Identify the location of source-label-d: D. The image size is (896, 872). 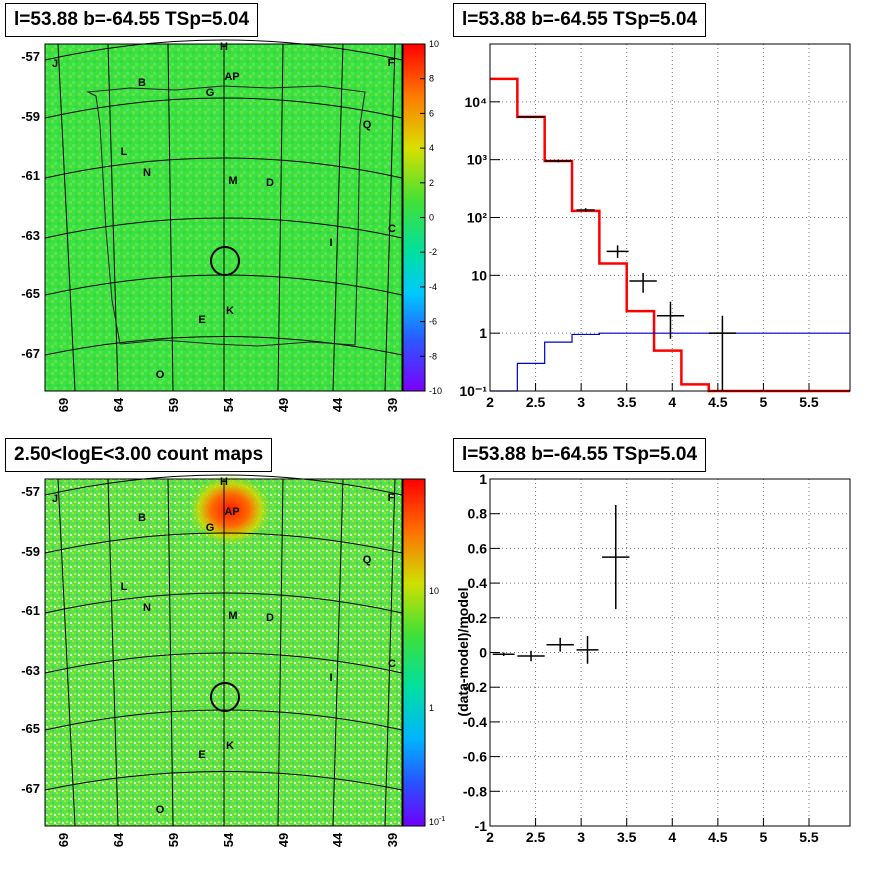
(270, 618).